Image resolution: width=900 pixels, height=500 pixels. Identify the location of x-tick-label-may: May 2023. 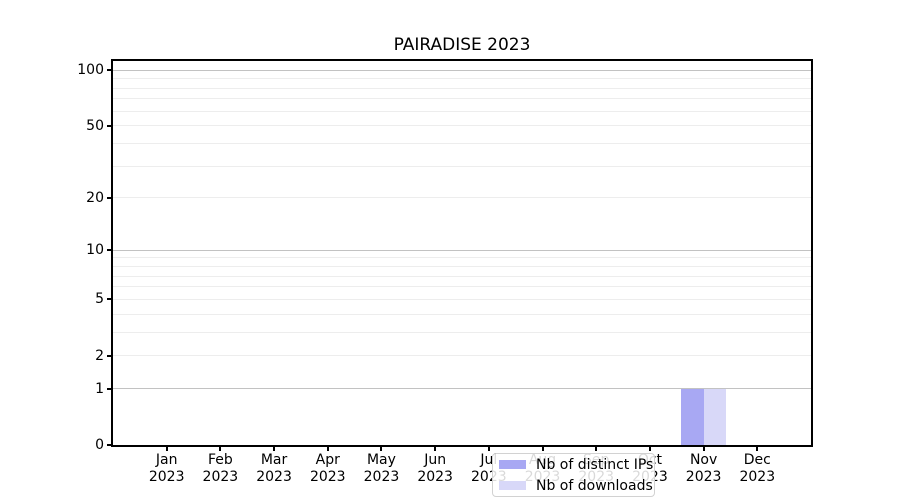
(381, 468).